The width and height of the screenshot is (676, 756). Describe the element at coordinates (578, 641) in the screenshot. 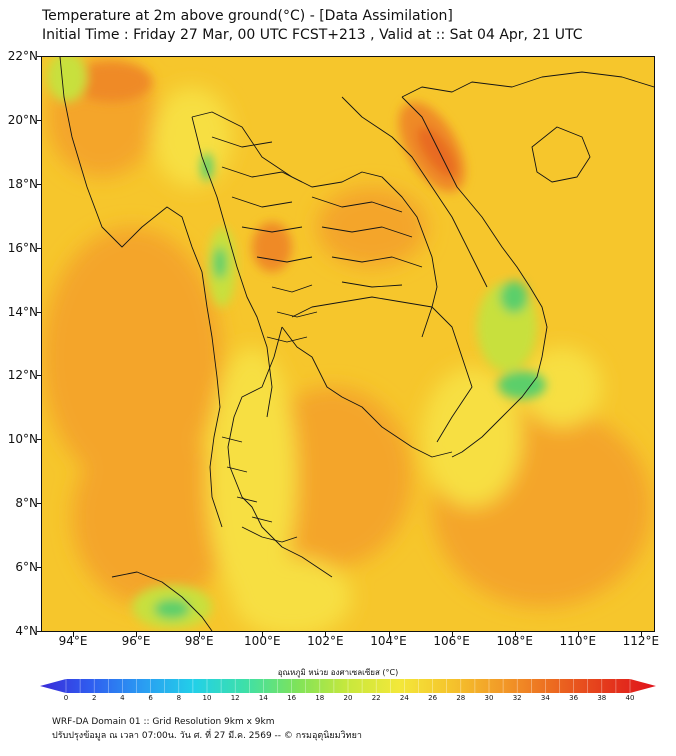

I see `longitude-label: 110°E` at that location.